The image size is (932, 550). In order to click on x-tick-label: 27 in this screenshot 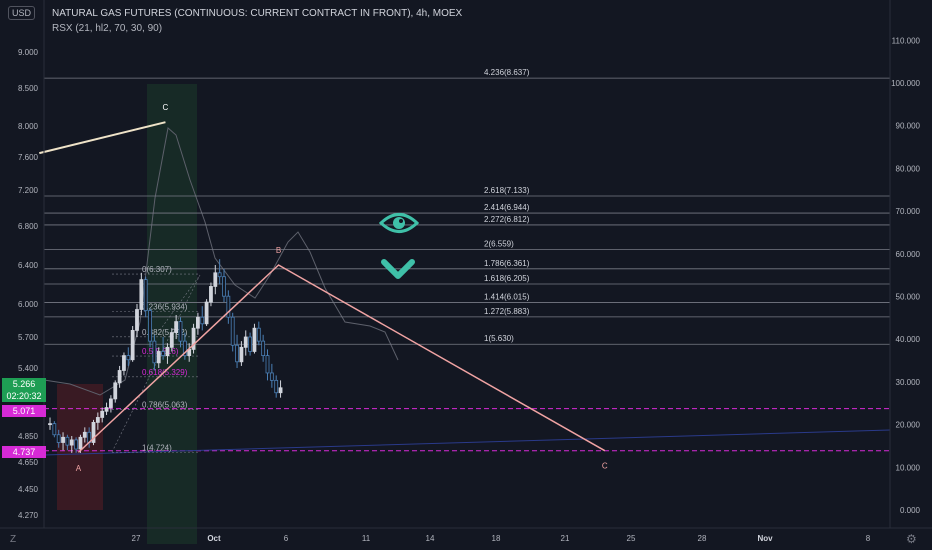, I will do `click(136, 538)`.